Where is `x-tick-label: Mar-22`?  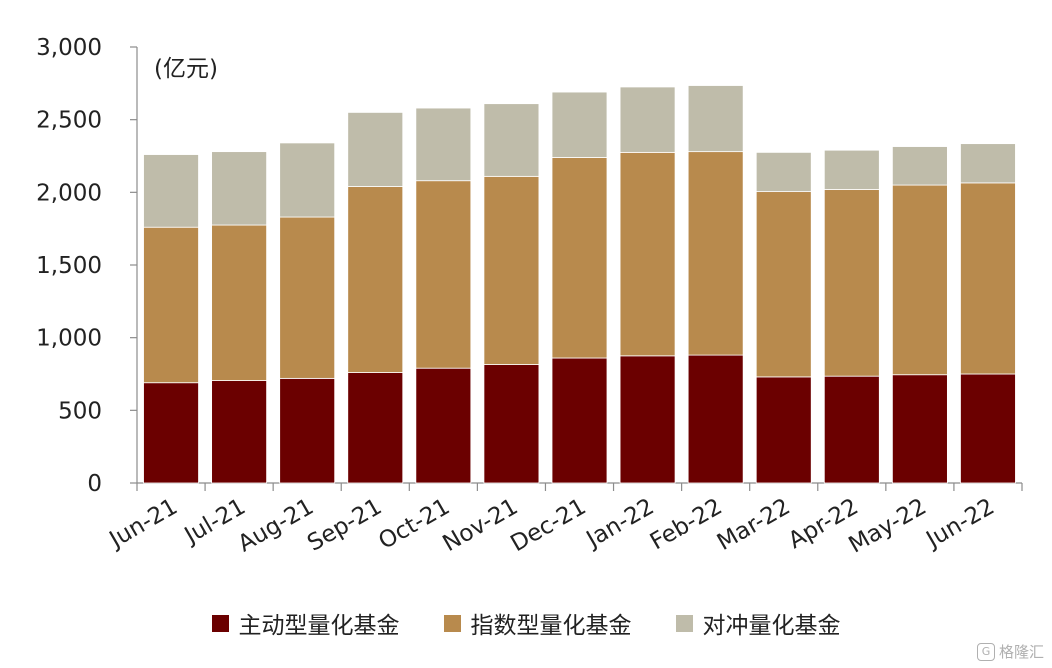
x-tick-label: Mar-22 is located at coordinates (754, 525).